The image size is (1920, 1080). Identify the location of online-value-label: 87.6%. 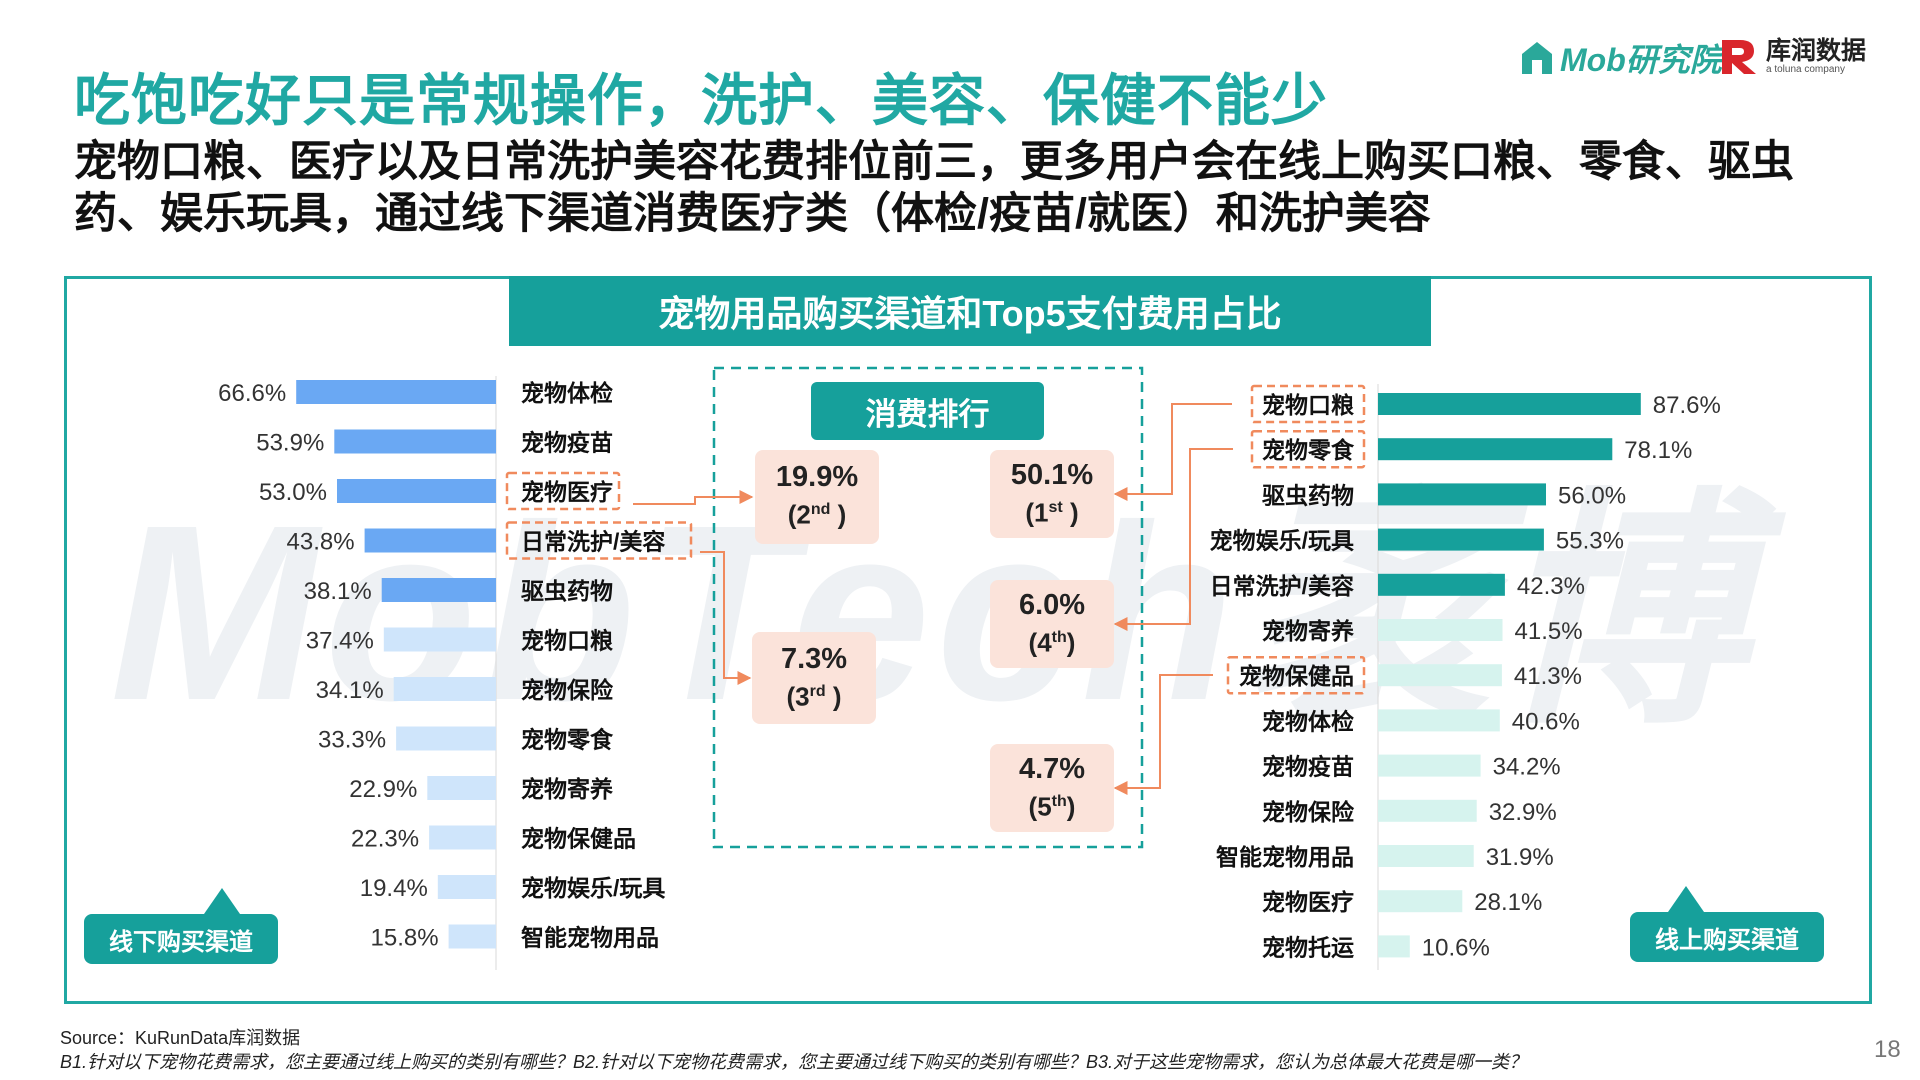
(1687, 405).